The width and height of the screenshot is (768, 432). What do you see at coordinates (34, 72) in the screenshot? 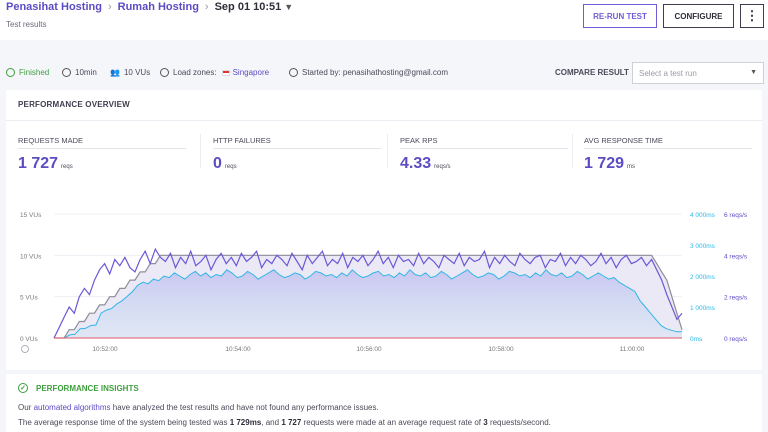
I see `status-label: Finished` at bounding box center [34, 72].